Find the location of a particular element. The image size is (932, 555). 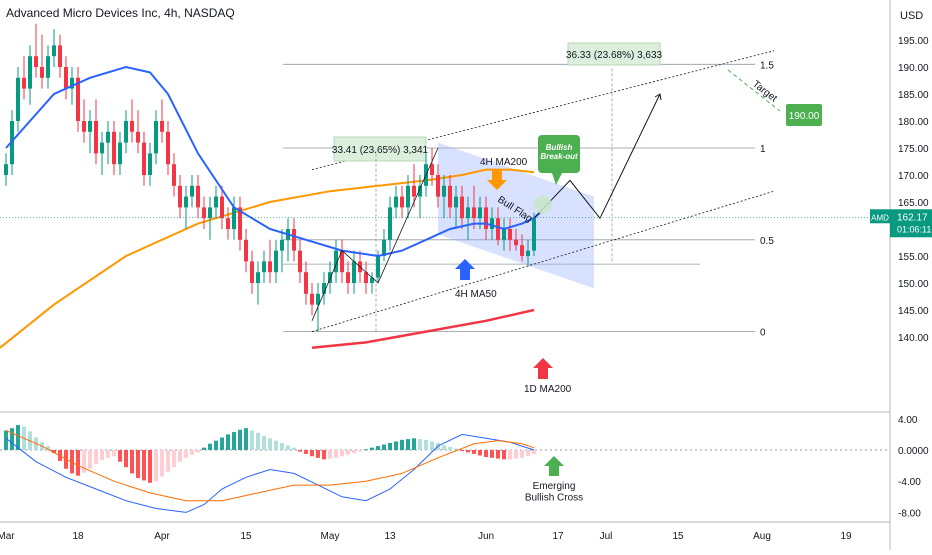

macd-tick-label: -8.00 is located at coordinates (909, 513).